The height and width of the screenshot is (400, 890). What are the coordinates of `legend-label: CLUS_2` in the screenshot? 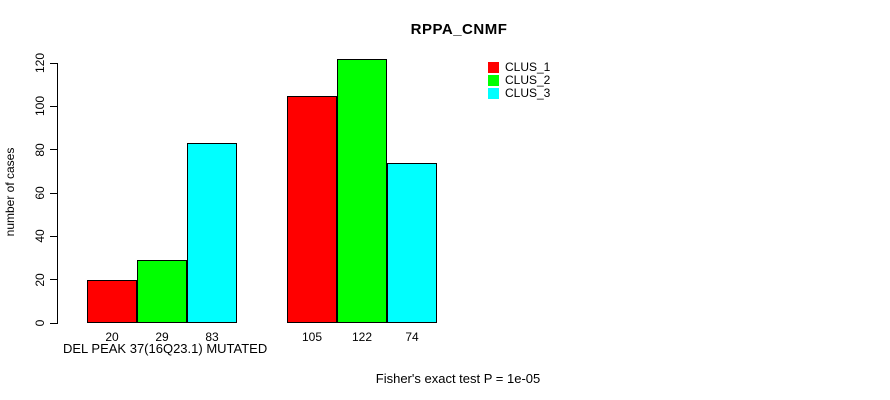 It's located at (528, 80).